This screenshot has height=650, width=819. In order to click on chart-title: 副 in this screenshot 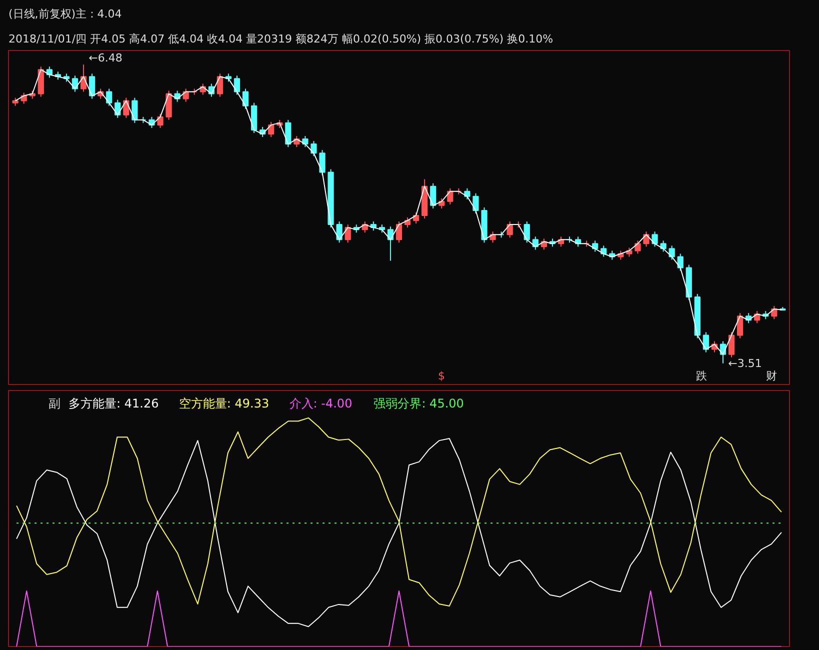, I will do `click(54, 403)`.